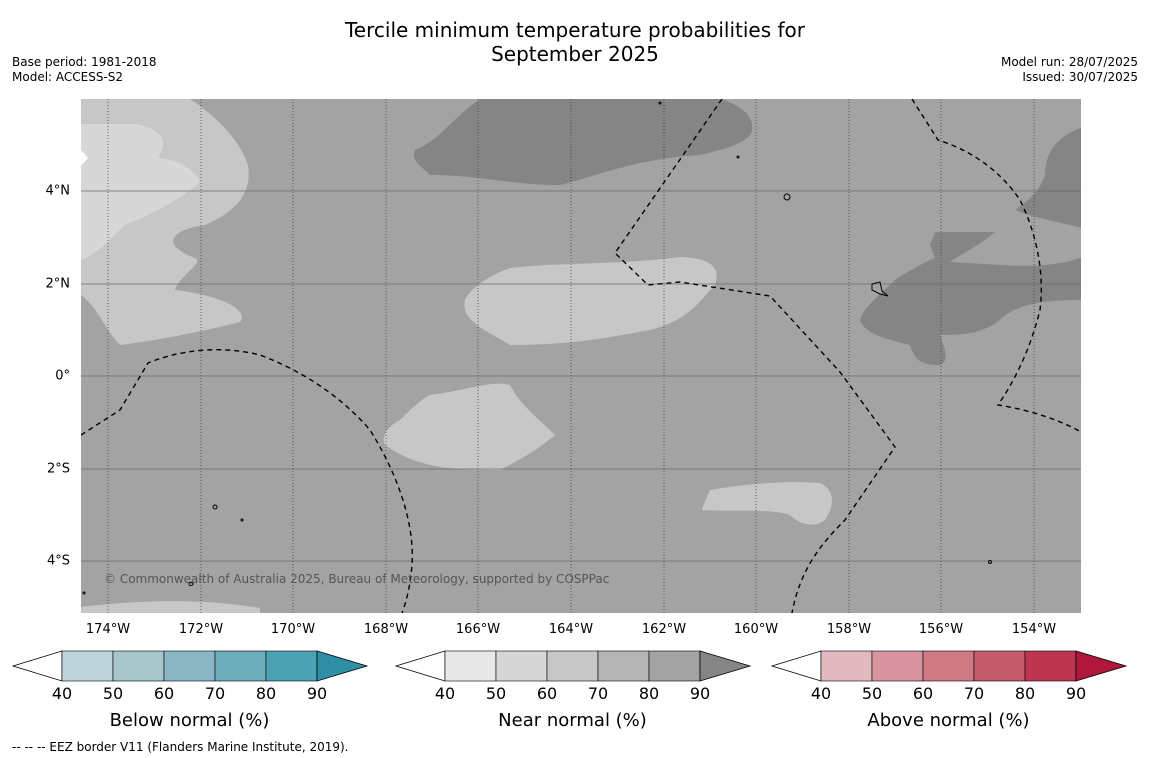 The width and height of the screenshot is (1150, 758). I want to click on x-tick: 164°W, so click(571, 629).